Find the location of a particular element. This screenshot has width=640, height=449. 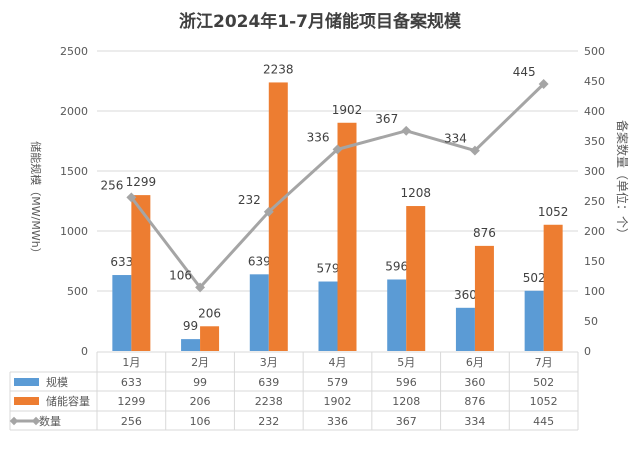

bar-data-label: 1052 is located at coordinates (553, 212).